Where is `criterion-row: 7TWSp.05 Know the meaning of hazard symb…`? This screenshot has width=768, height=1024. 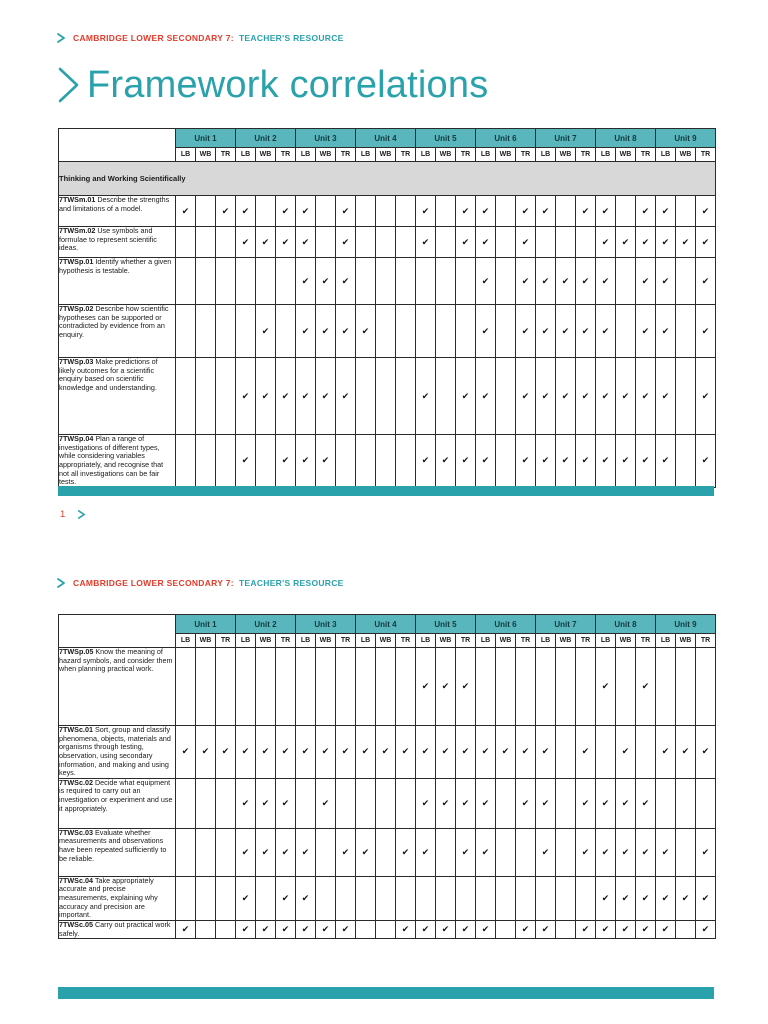 criterion-row: 7TWSp.05 Know the meaning of hazard symb… is located at coordinates (387, 686).